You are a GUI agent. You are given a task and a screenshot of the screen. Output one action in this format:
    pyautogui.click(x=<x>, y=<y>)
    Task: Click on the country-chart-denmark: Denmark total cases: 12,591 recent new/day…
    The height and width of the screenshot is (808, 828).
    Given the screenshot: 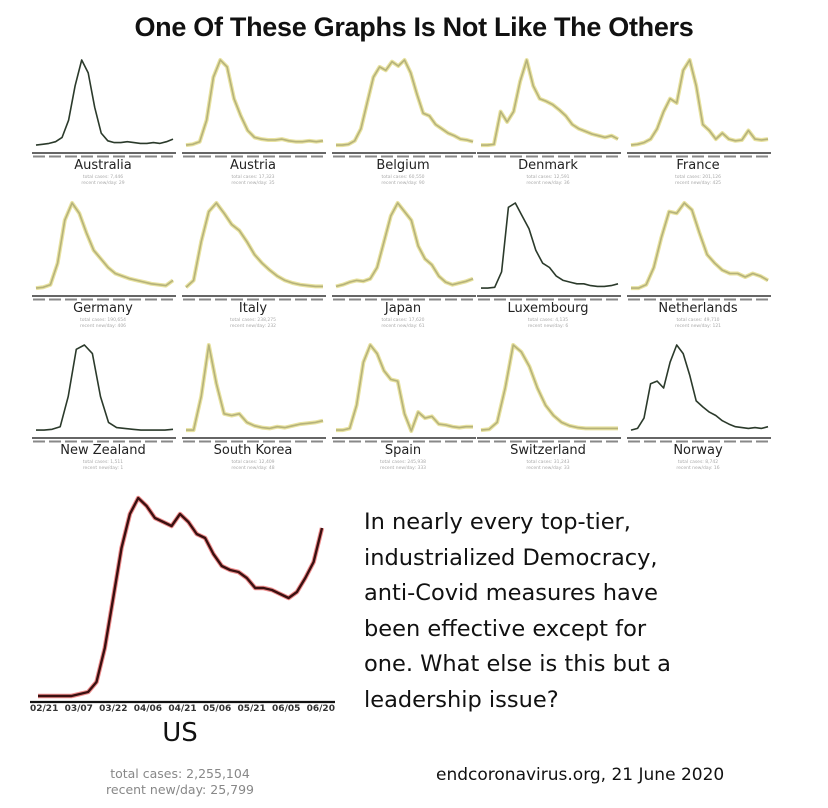 What is the action you would take?
    pyautogui.click(x=548, y=122)
    